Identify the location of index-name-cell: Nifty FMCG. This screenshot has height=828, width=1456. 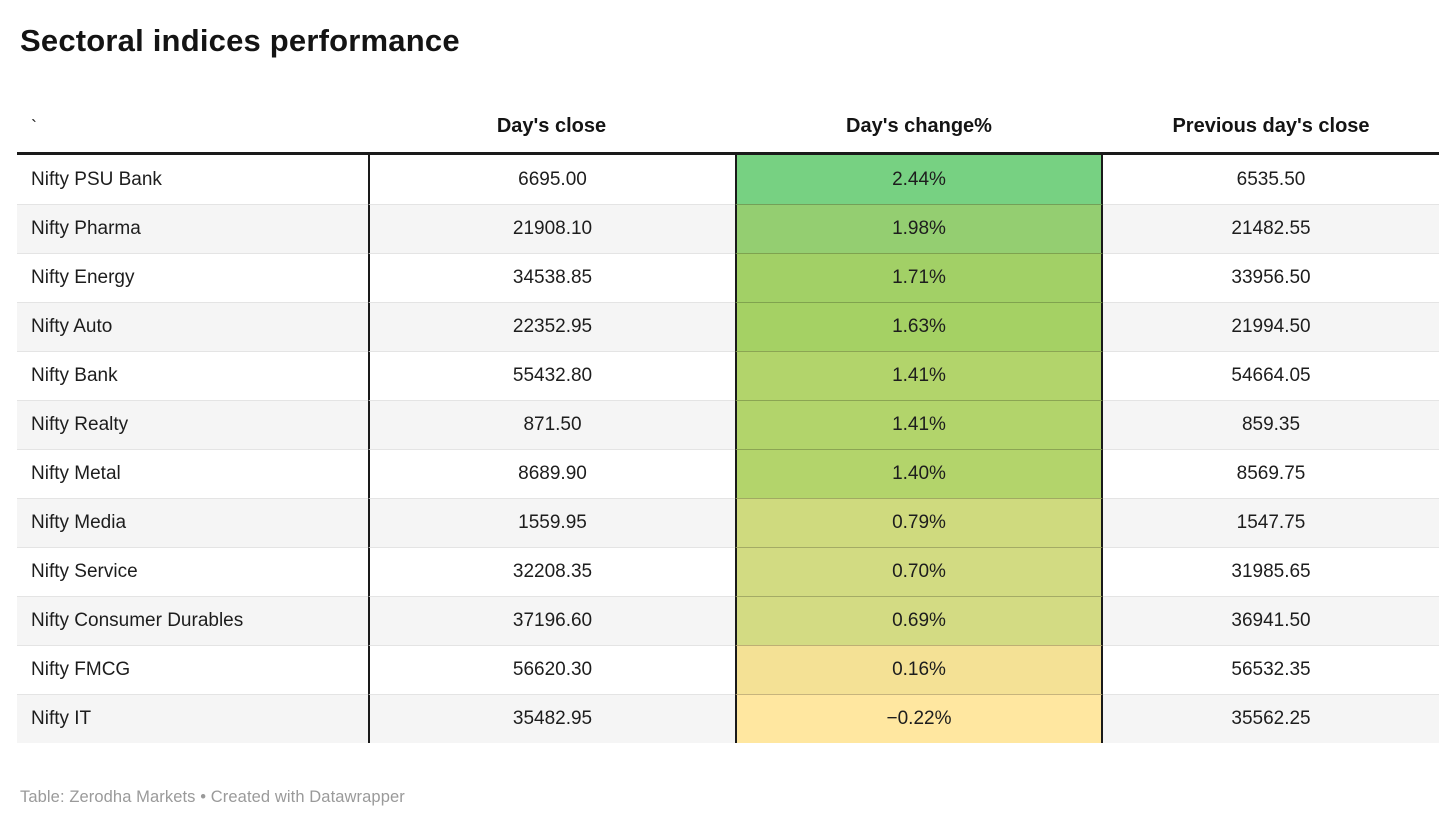
(192, 669).